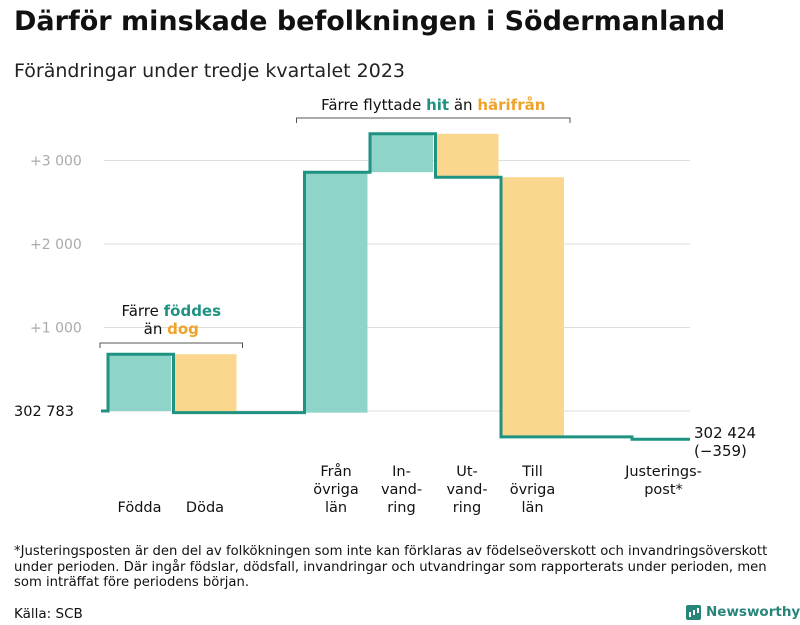 The image size is (800, 625). Describe the element at coordinates (335, 471) in the screenshot. I see `category-label: Från` at that location.